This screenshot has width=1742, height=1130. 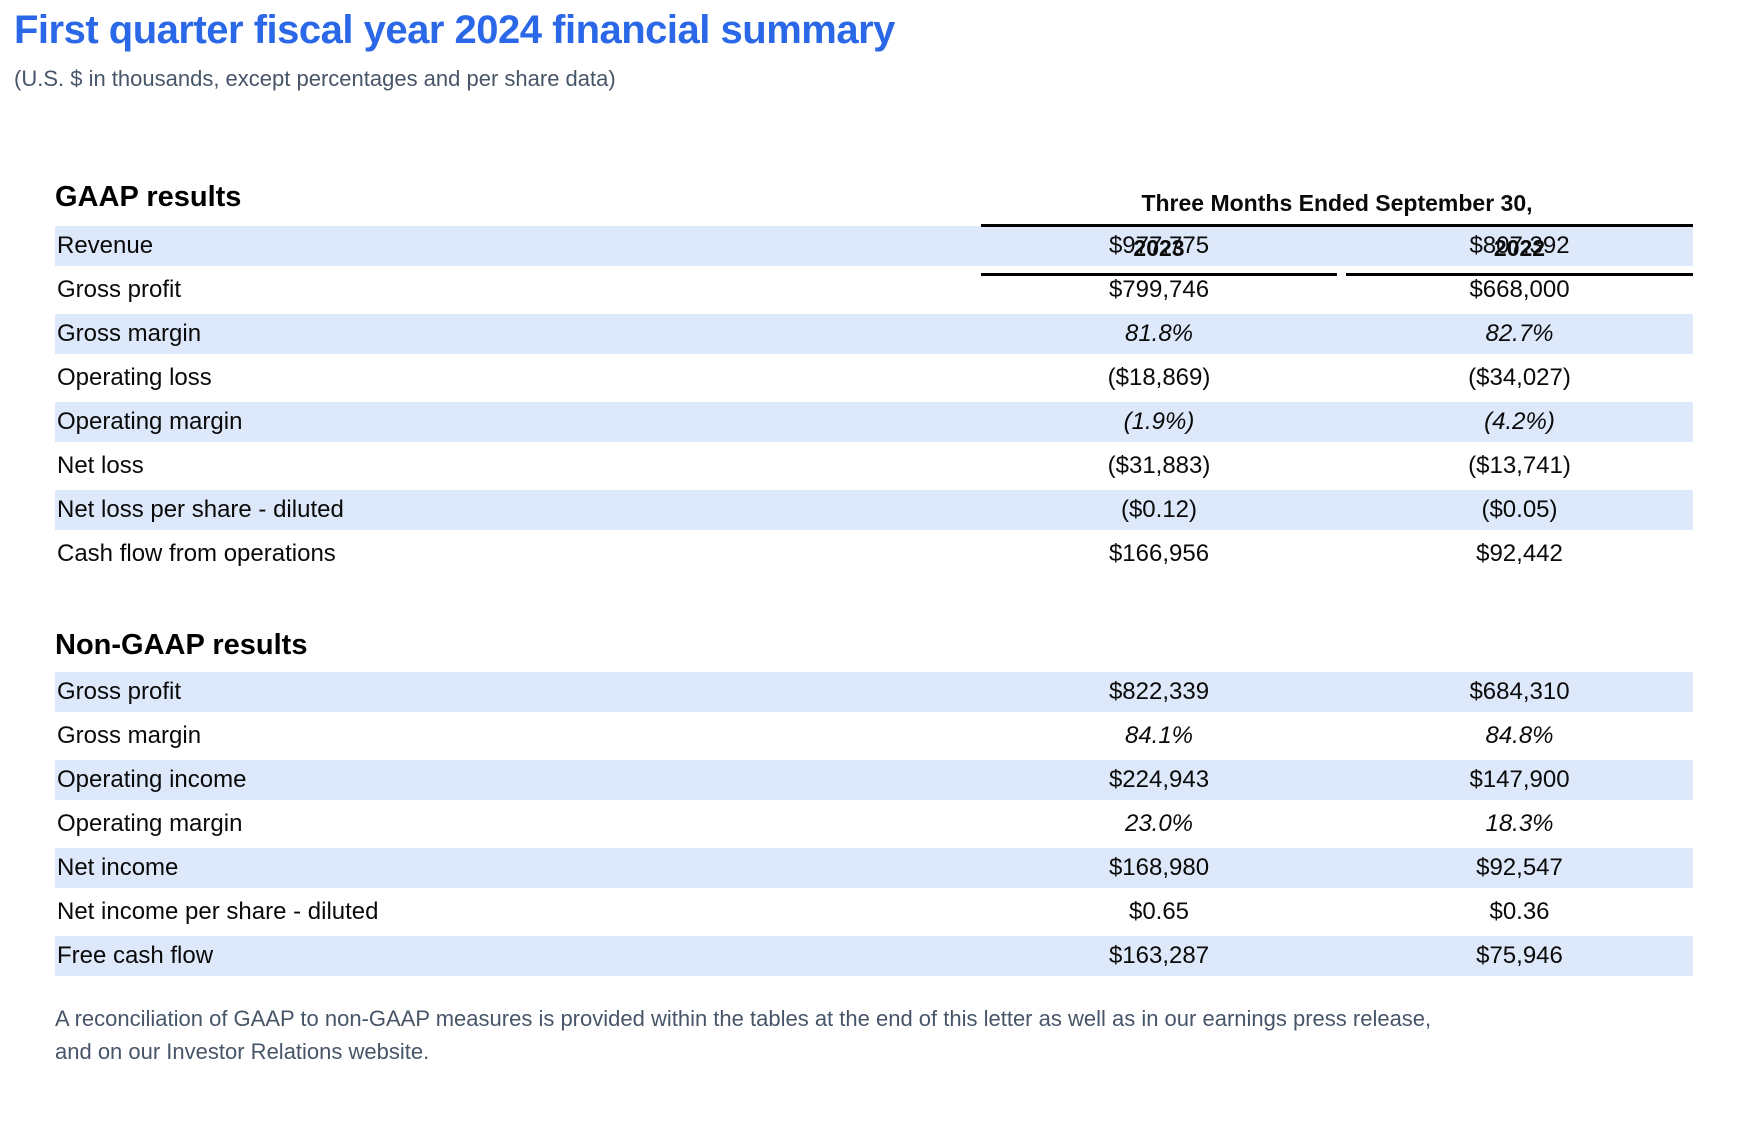 What do you see at coordinates (196, 553) in the screenshot?
I see `row-label: Cash flow from operations` at bounding box center [196, 553].